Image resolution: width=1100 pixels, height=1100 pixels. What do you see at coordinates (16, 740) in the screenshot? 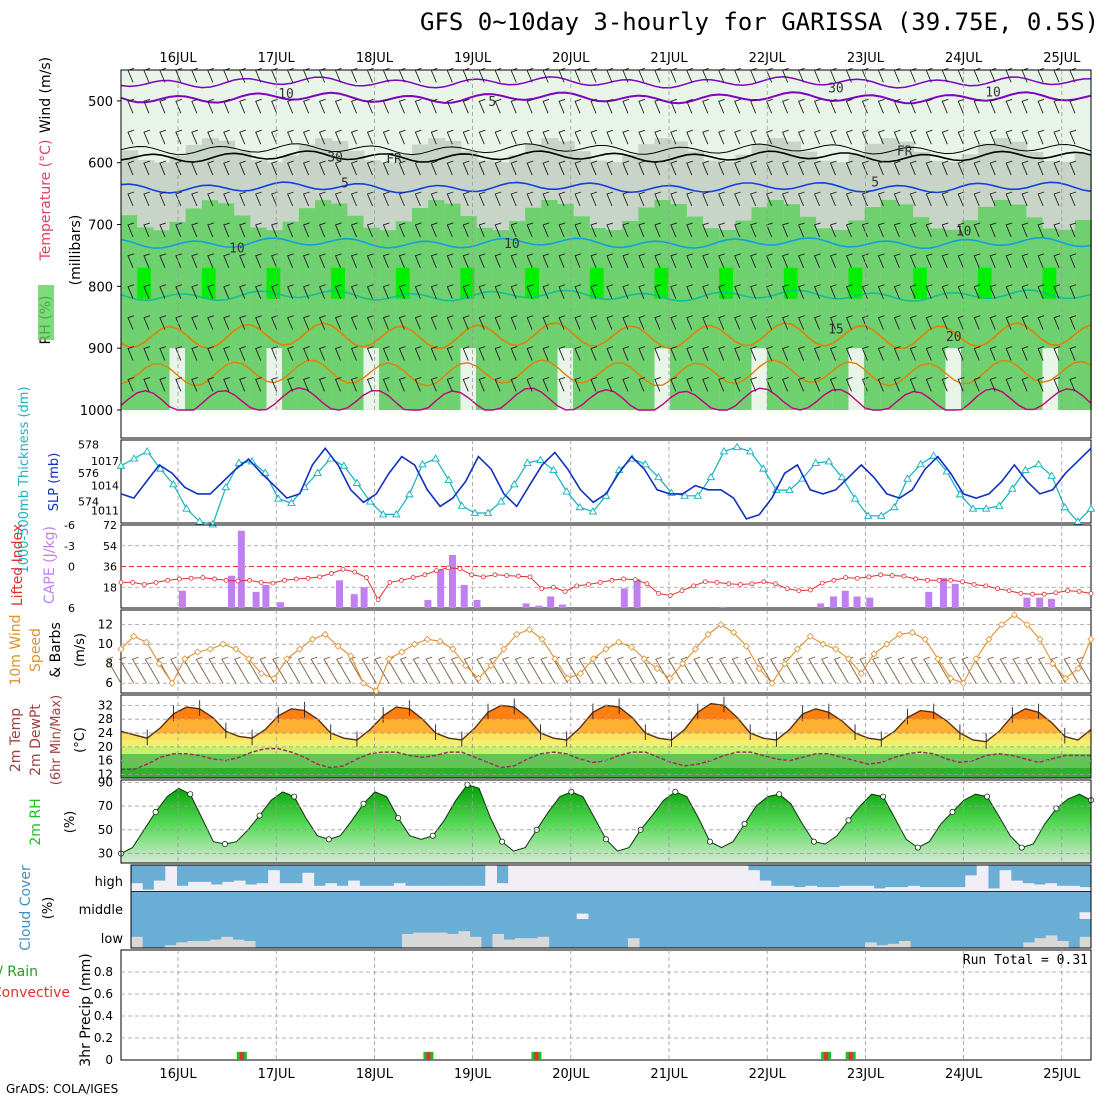
I see `t2m-axis-label-1: 2m Temp` at bounding box center [16, 740].